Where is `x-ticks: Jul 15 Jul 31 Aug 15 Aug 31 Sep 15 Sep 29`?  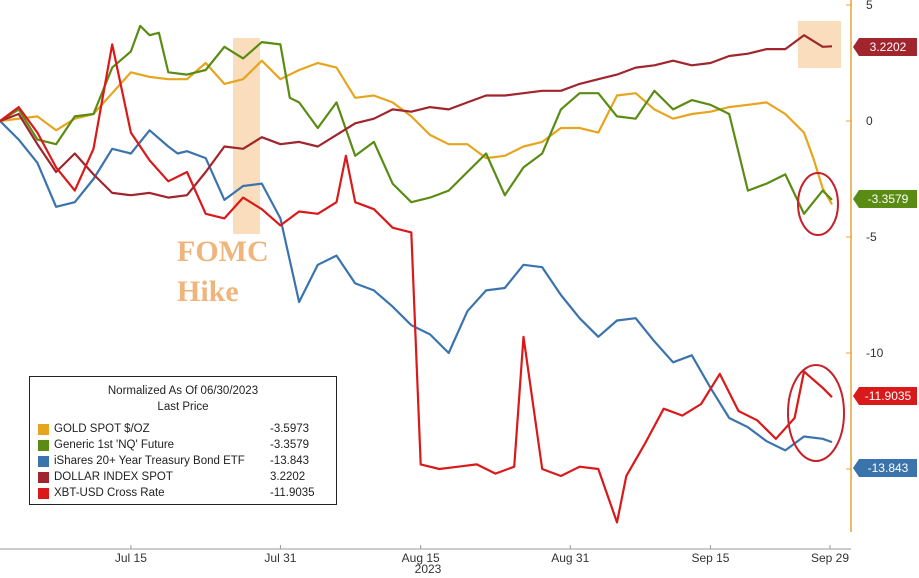
x-ticks: Jul 15 Jul 31 Aug 15 Aug 31 Sep 15 Sep 29 is located at coordinates (482, 555).